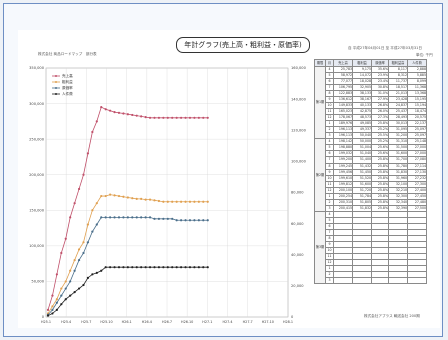 This screenshot has width=448, height=340. Describe the element at coordinates (37, 139) in the screenshot. I see `y-left-tick-label: 250,000` at that location.